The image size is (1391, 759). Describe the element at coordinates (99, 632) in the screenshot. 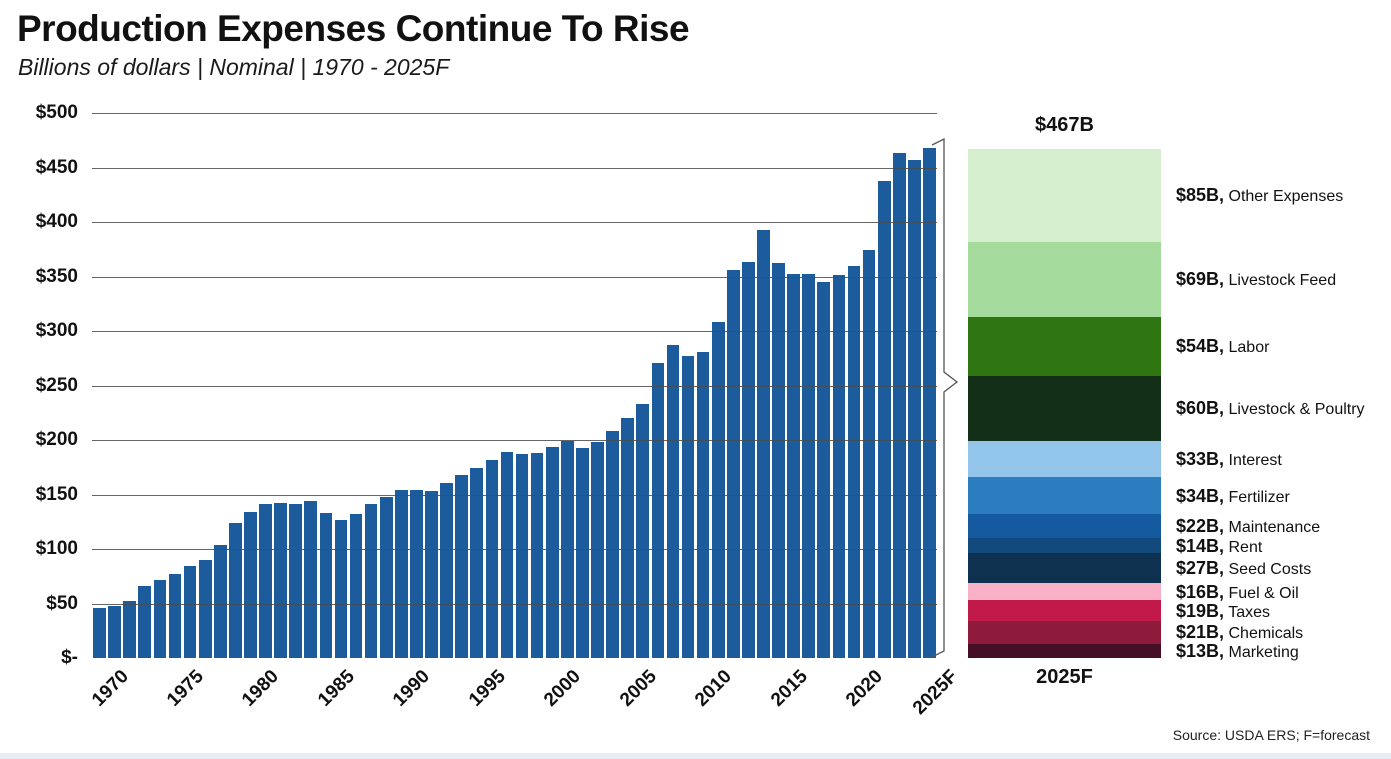

I see `bar-1970` at that location.